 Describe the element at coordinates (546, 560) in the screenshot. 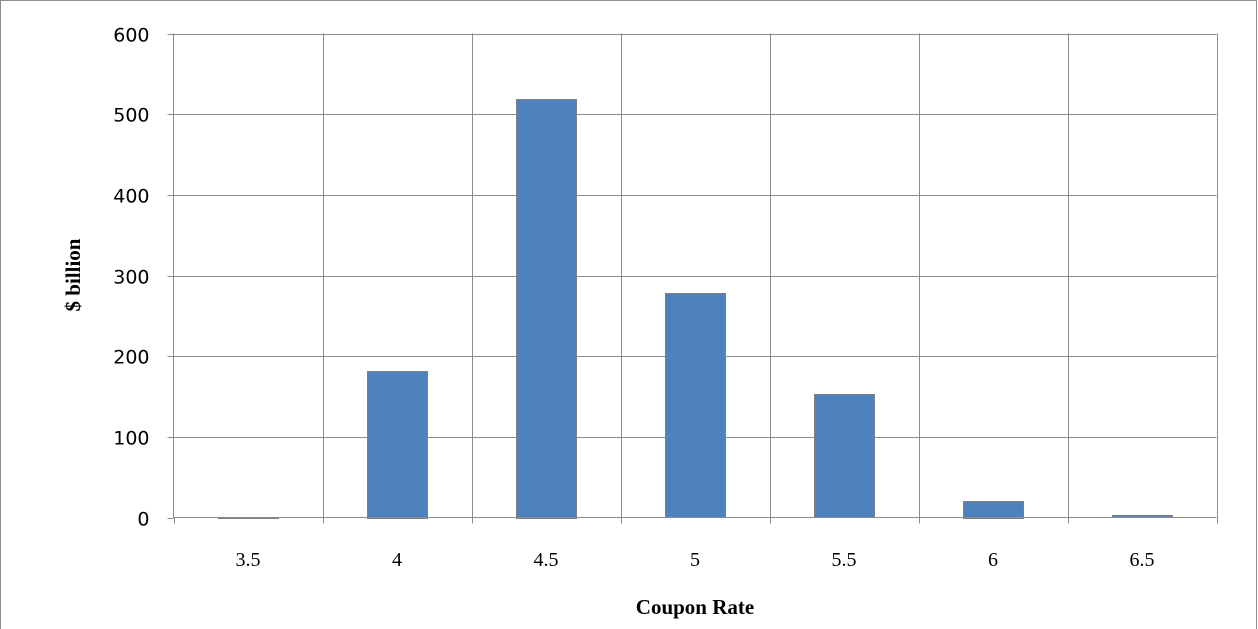

I see `x-tick-label: 4.5` at that location.